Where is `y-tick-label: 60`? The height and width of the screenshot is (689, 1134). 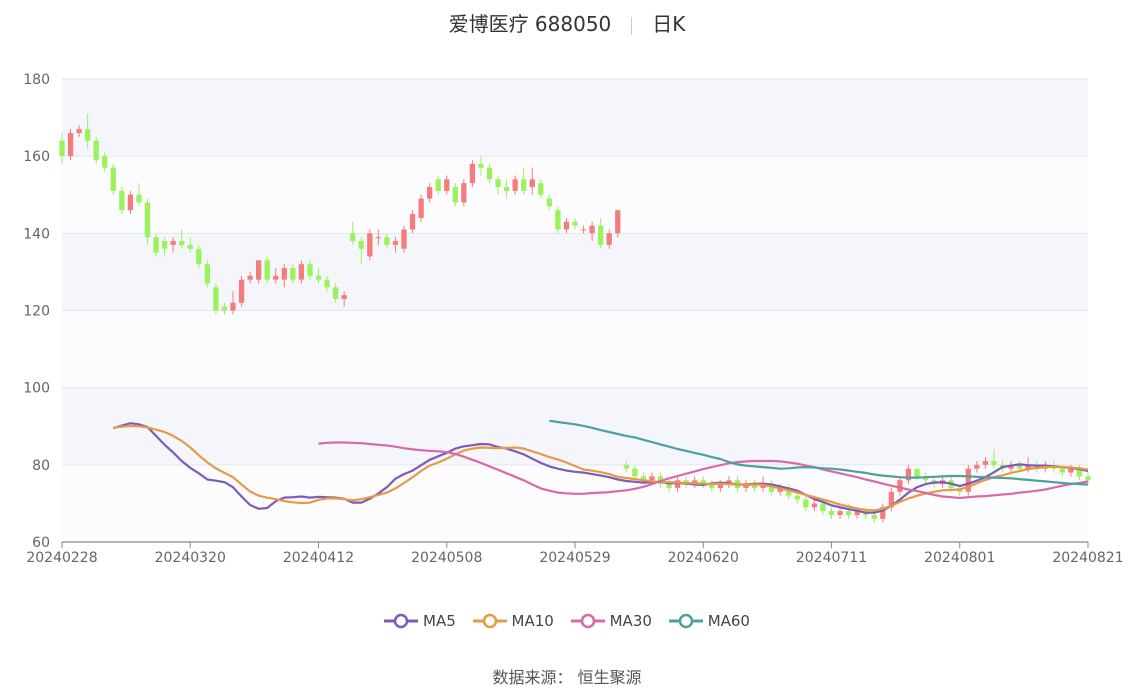
y-tick-label: 60 is located at coordinates (41, 543).